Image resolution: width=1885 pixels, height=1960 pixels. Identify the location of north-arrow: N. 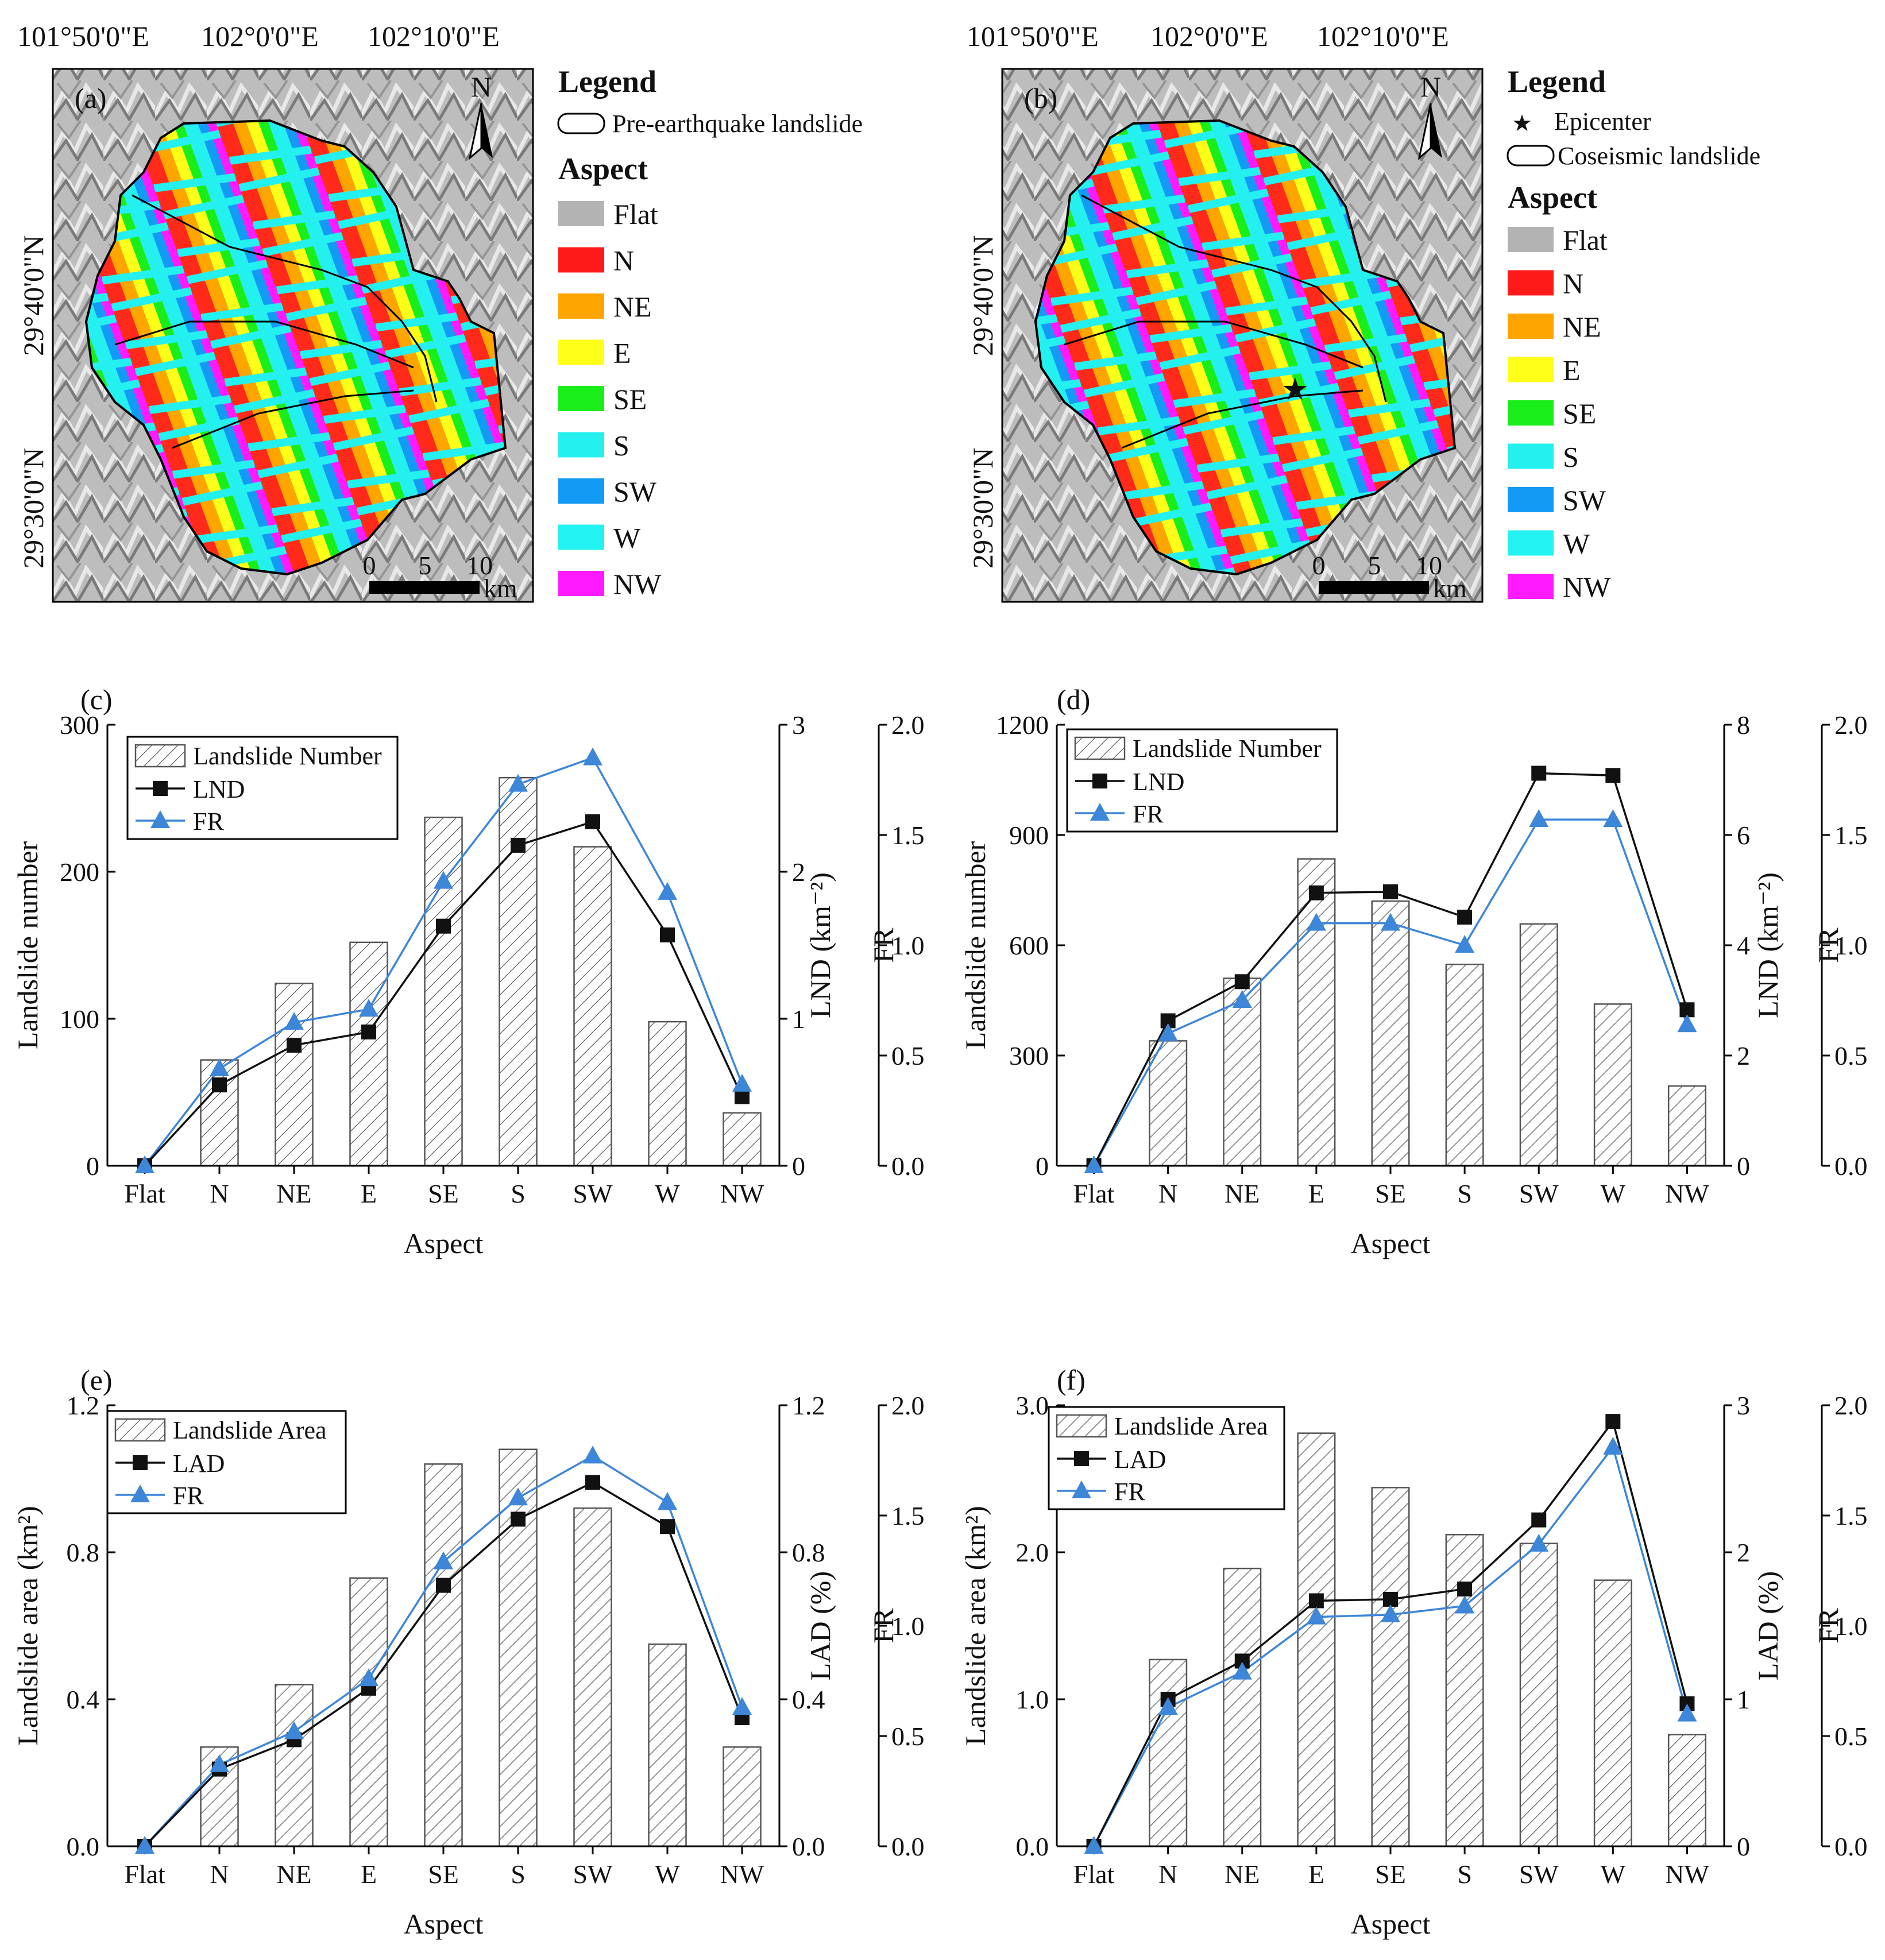
(481, 115).